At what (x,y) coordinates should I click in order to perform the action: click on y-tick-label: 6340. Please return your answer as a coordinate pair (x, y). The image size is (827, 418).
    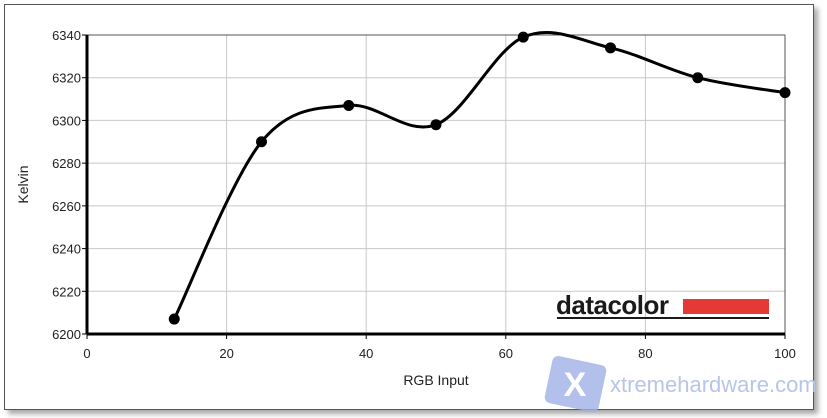
    Looking at the image, I should click on (66, 35).